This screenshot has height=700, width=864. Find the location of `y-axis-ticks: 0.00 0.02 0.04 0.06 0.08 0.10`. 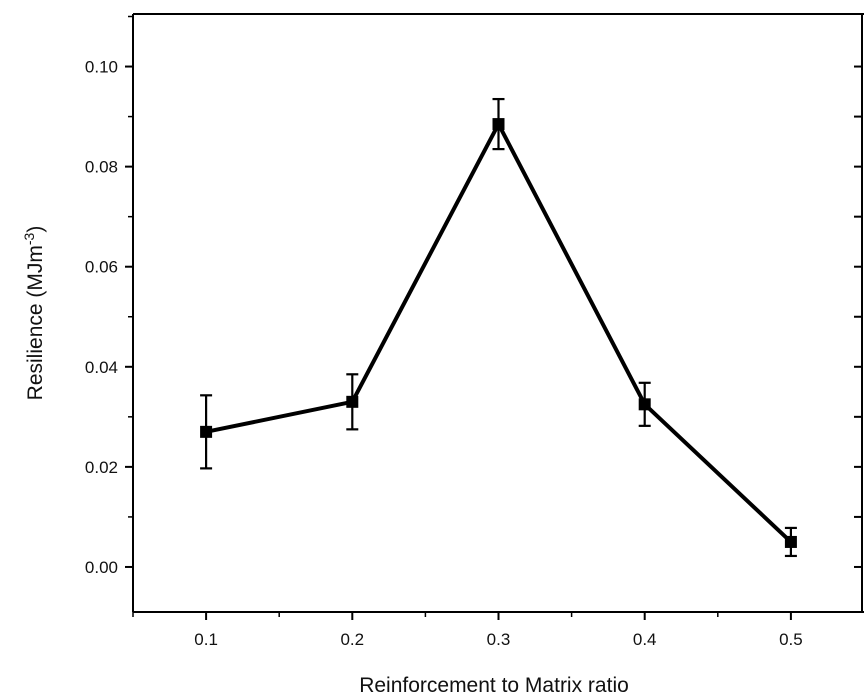

y-axis-ticks: 0.00 0.02 0.04 0.06 0.08 0.10 is located at coordinates (109, 296).